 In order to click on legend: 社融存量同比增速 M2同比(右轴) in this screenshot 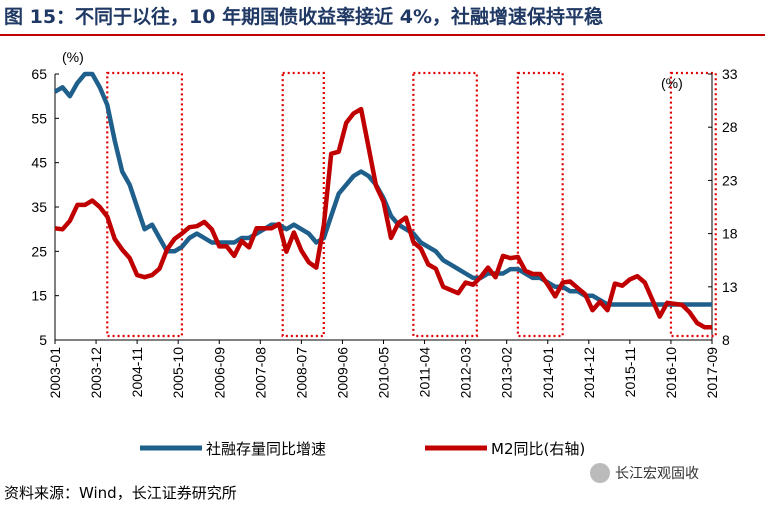, I will do `click(362, 449)`.